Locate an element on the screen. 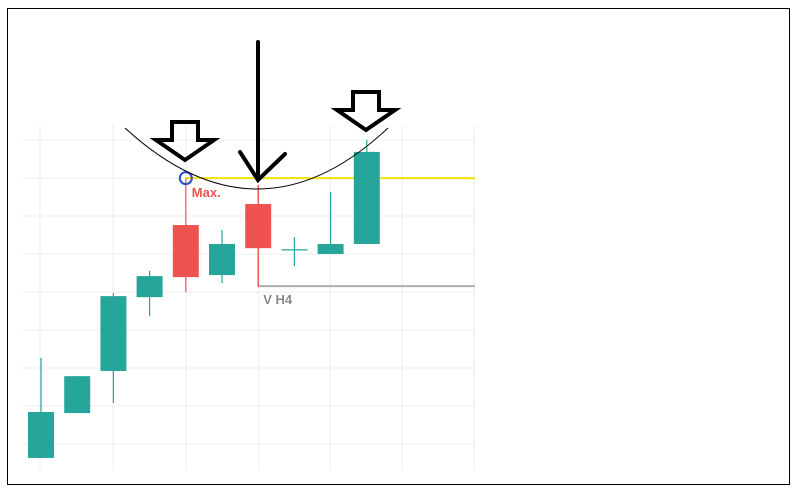 The image size is (798, 496). arc is located at coordinates (256, 158).